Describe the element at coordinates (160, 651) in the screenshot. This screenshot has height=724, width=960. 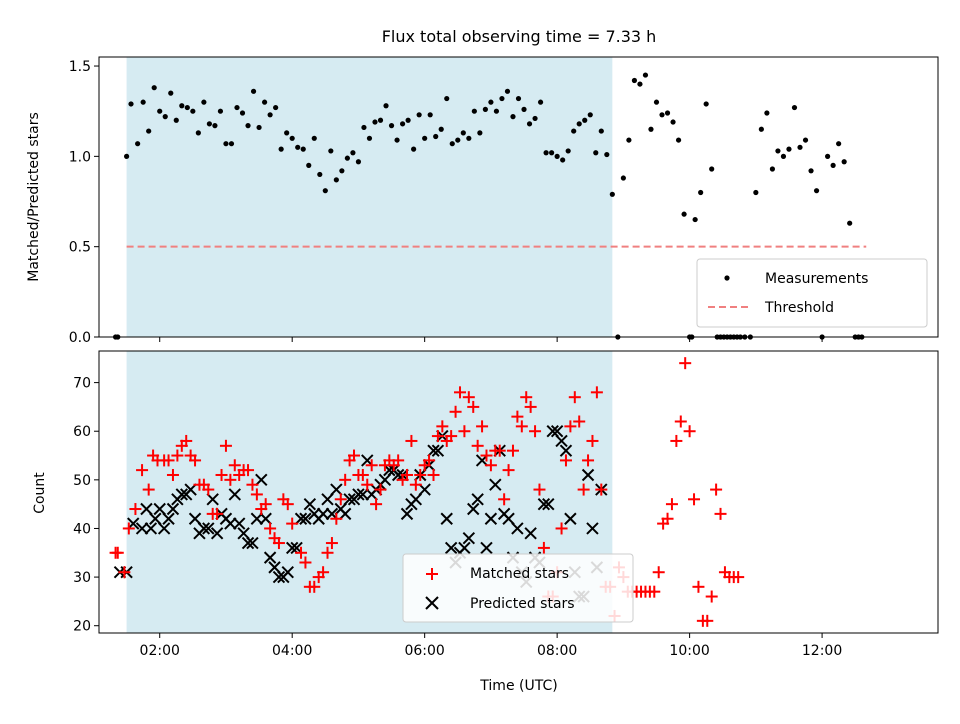
I see `bottom-x-tick-label: 02:00` at that location.